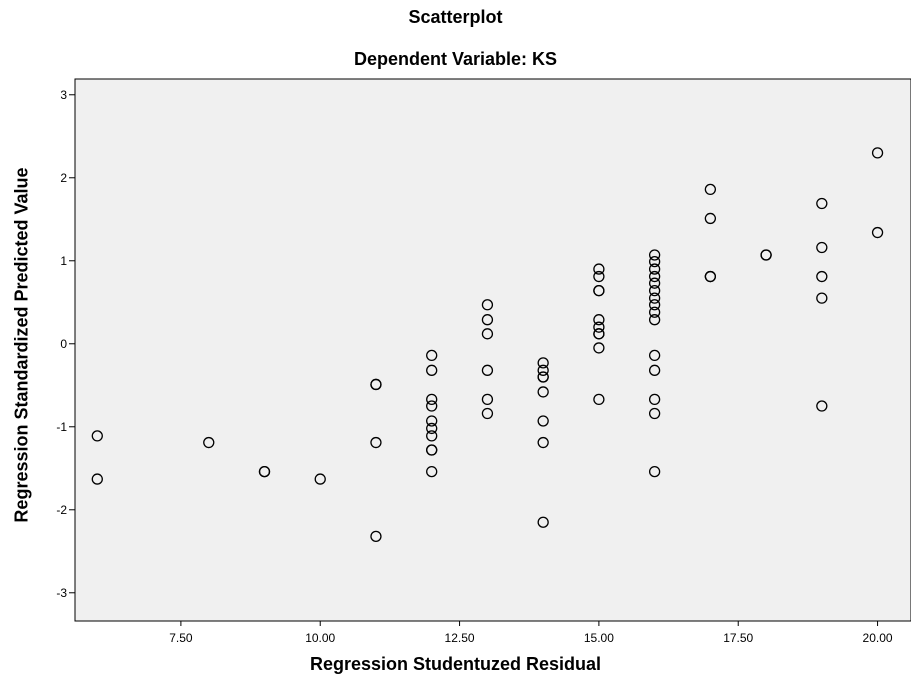 This screenshot has width=911, height=686. What do you see at coordinates (320, 638) in the screenshot?
I see `x-tick-label: 10.00` at bounding box center [320, 638].